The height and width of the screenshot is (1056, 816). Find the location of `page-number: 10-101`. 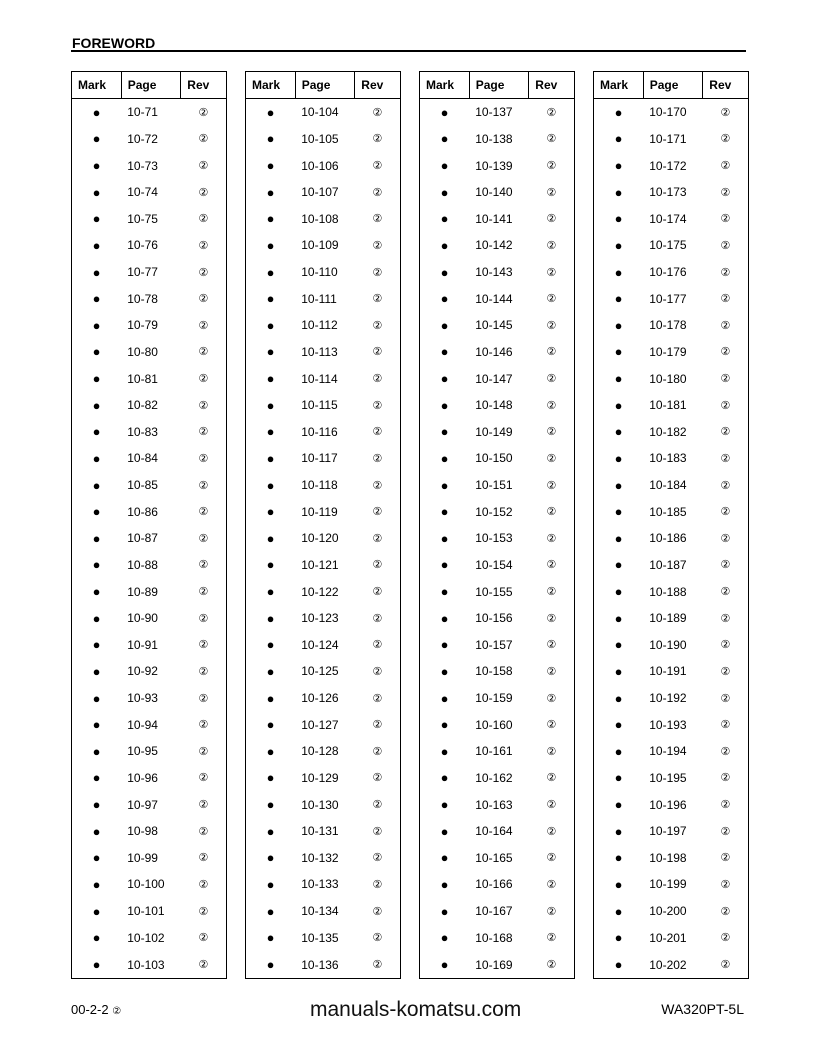

page-number: 10-101 is located at coordinates (146, 911).